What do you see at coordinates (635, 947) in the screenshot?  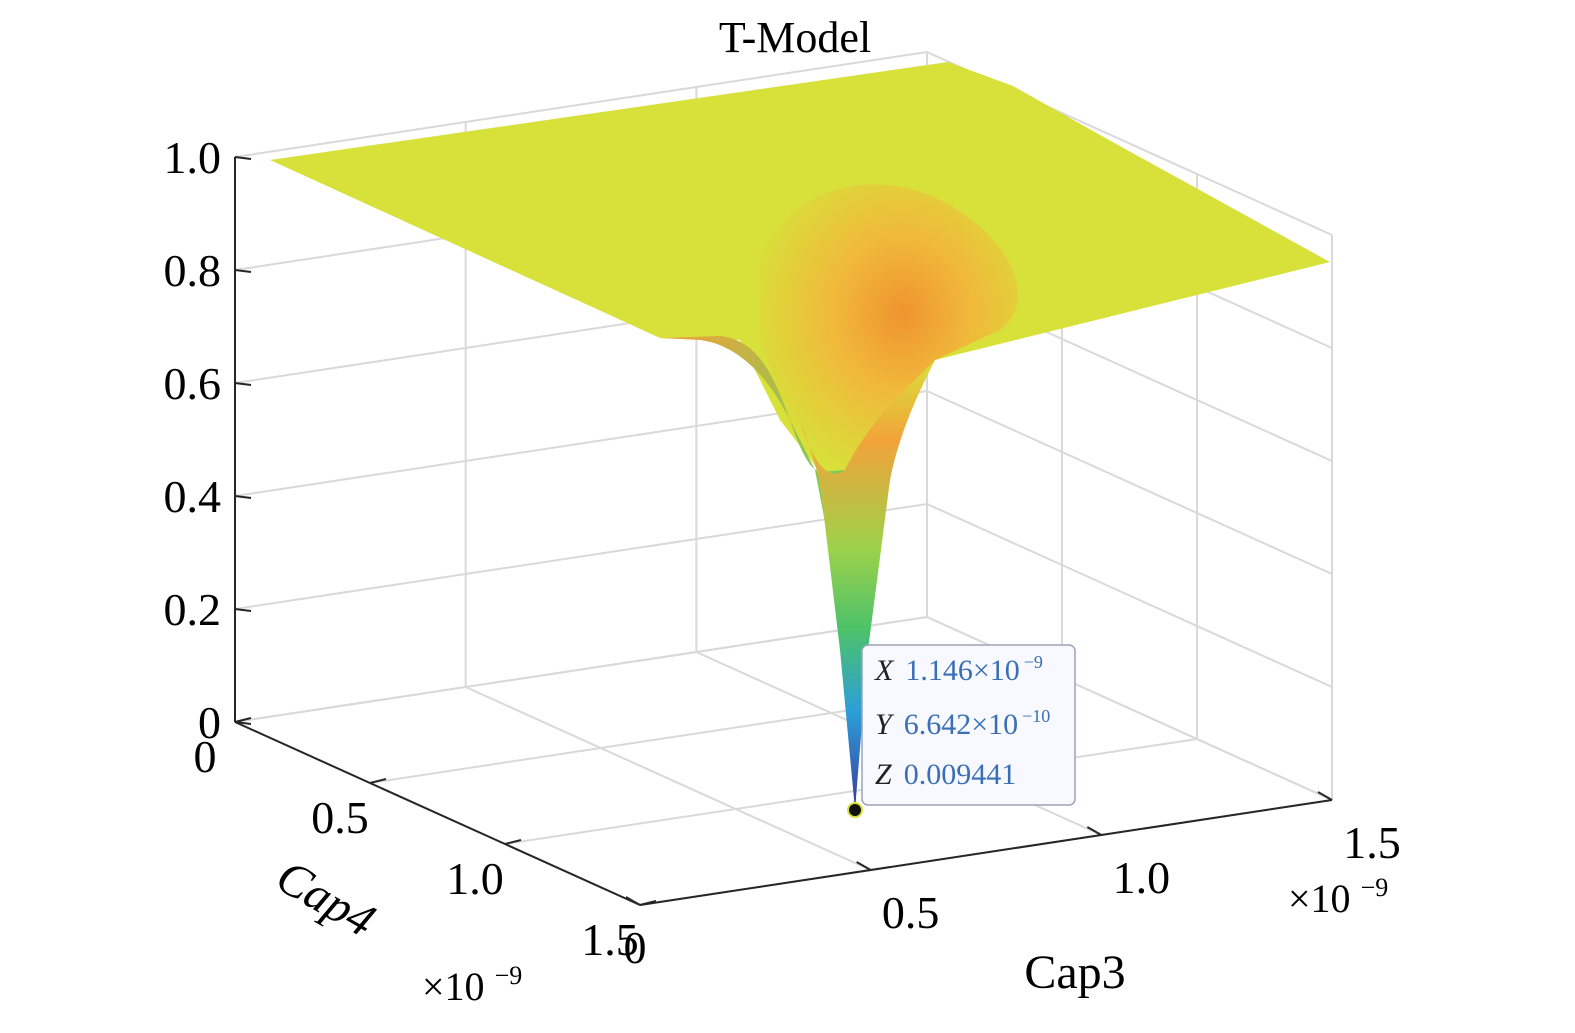 I see `x-tick-label-0: 0` at bounding box center [635, 947].